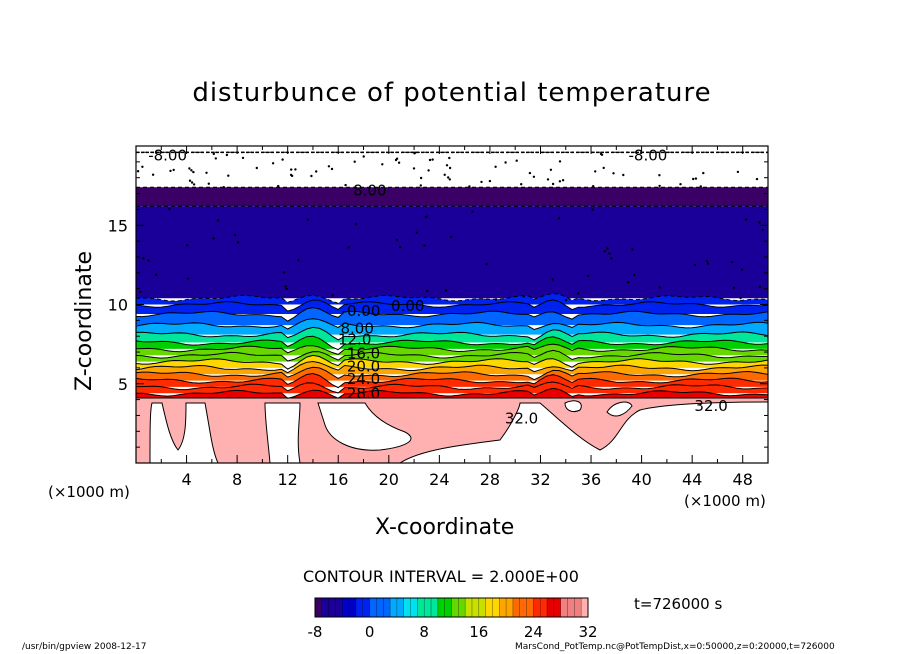 Image resolution: width=904 pixels, height=654 pixels. Describe the element at coordinates (587, 632) in the screenshot. I see `colorbar-tick-label: 32` at that location.